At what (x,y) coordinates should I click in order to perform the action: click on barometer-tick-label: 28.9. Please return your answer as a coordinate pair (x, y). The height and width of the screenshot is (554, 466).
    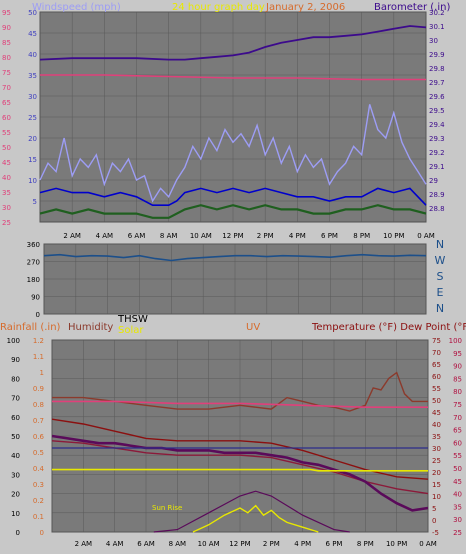
    Looking at the image, I should click on (437, 195).